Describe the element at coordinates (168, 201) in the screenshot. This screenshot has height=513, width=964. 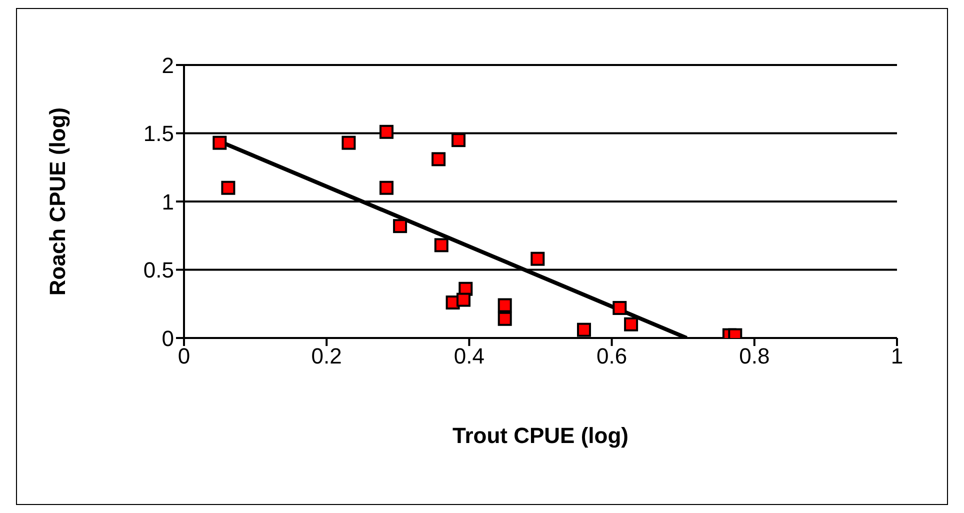
I see `y-tick-label: 1` at that location.